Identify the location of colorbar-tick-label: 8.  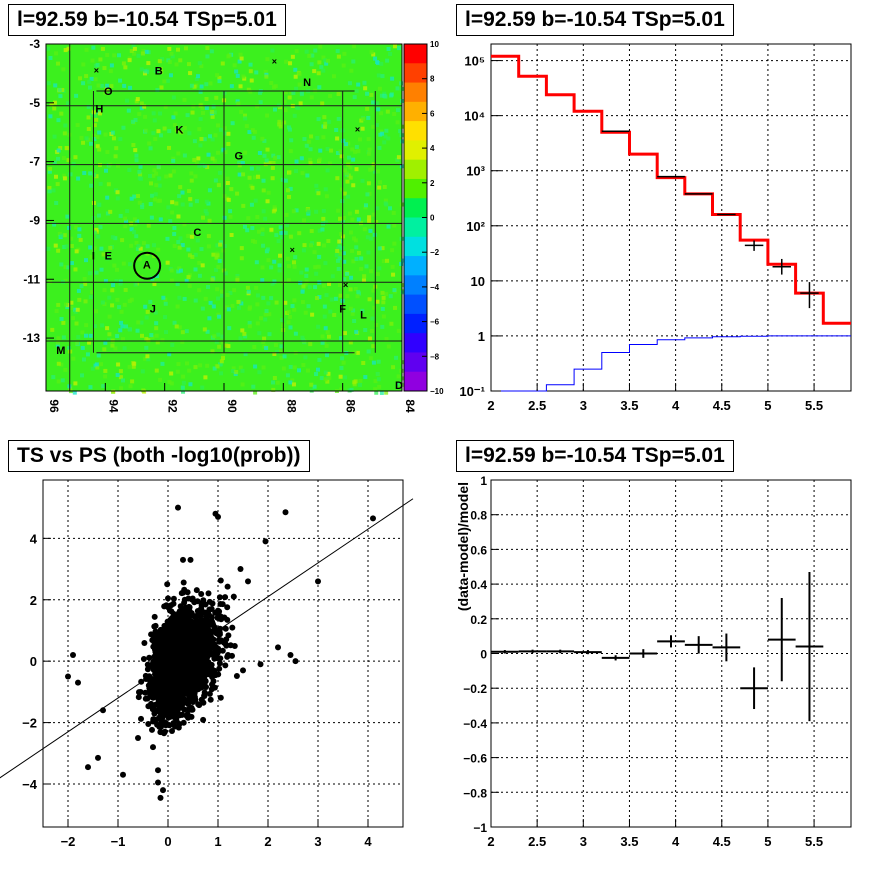
(432, 79).